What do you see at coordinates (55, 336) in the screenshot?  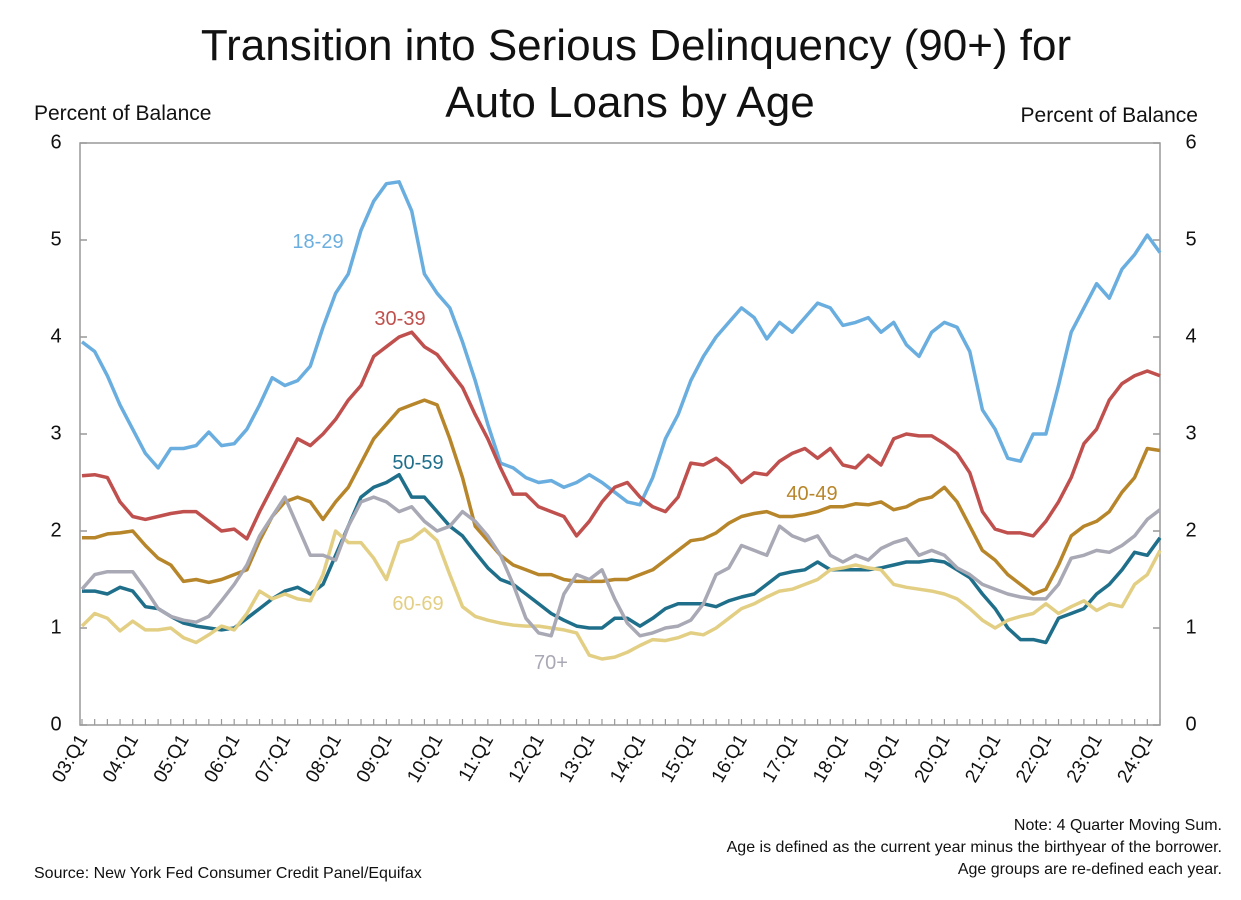 I see `y-tick-label: 4` at bounding box center [55, 336].